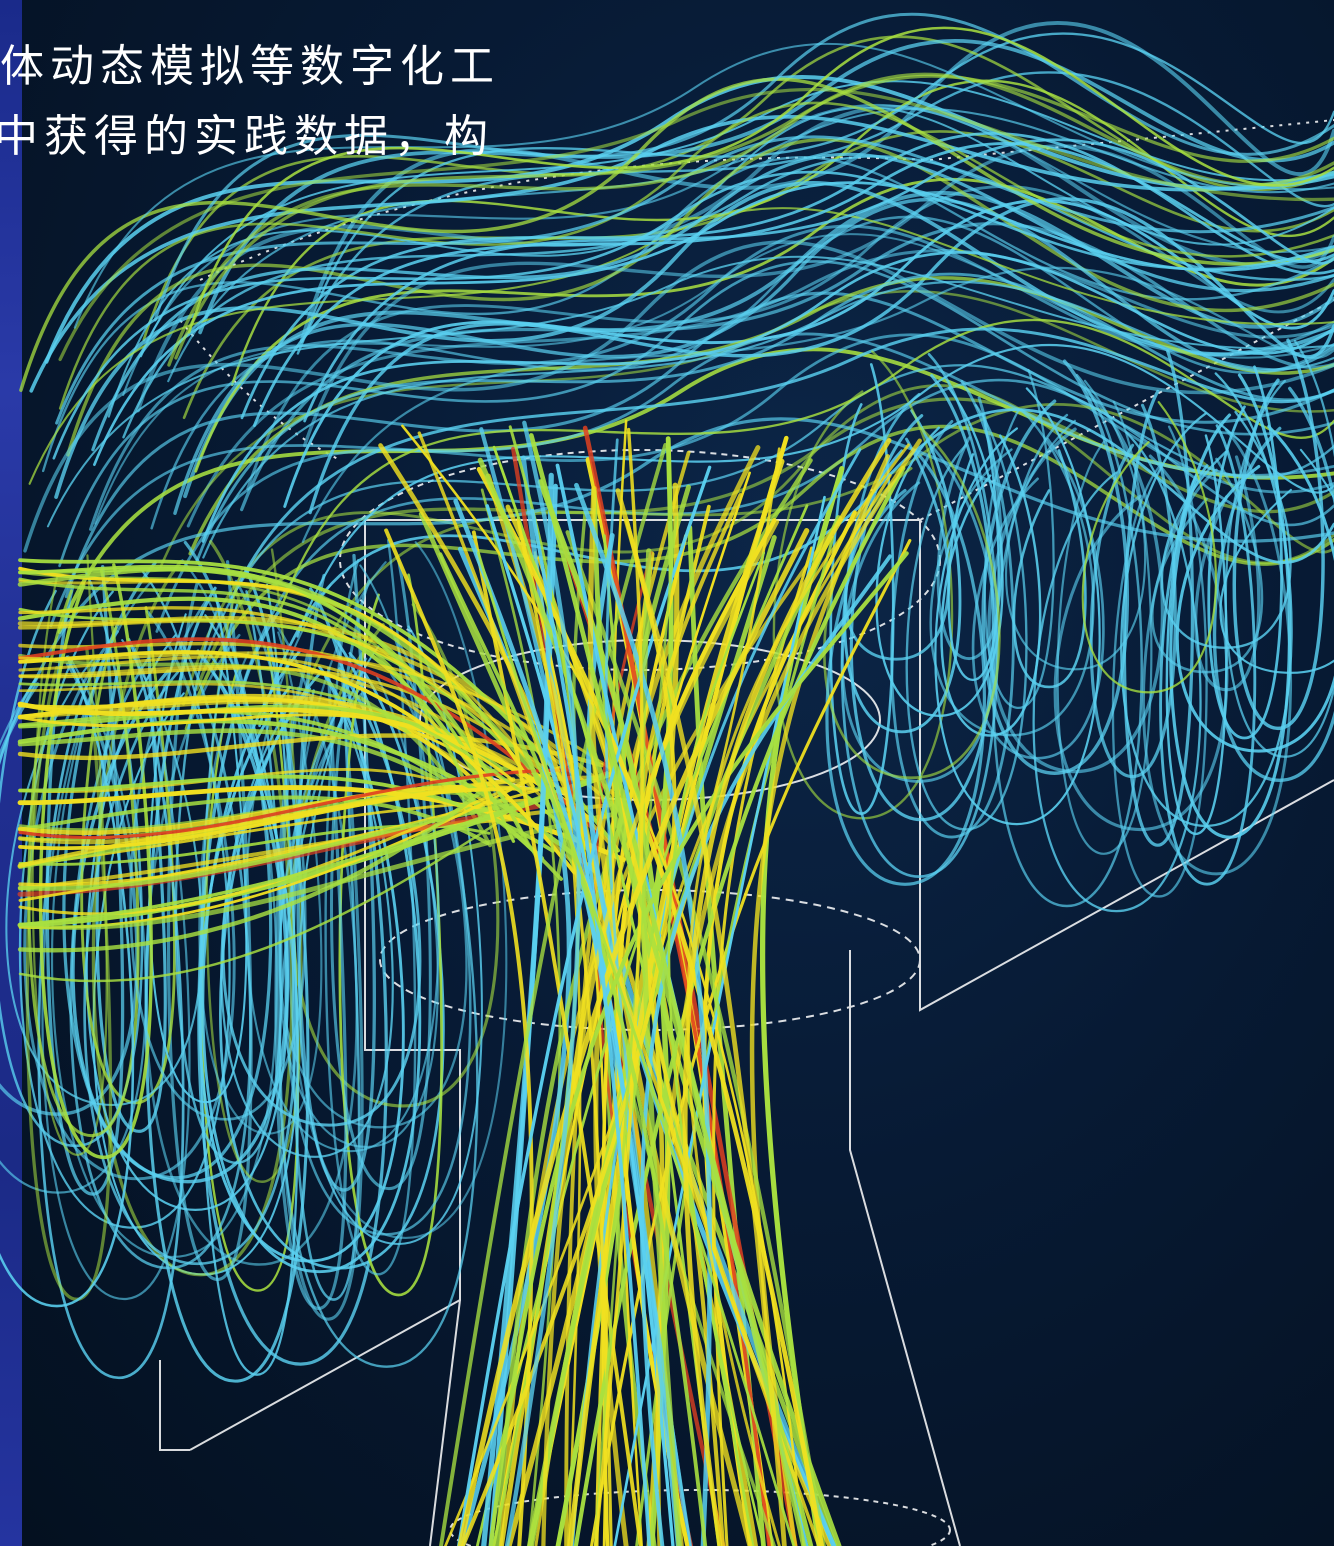 Image resolution: width=1334 pixels, height=1546 pixels. What do you see at coordinates (250, 66) in the screenshot?
I see `caption-line-1: 体动态模拟等数字化工` at bounding box center [250, 66].